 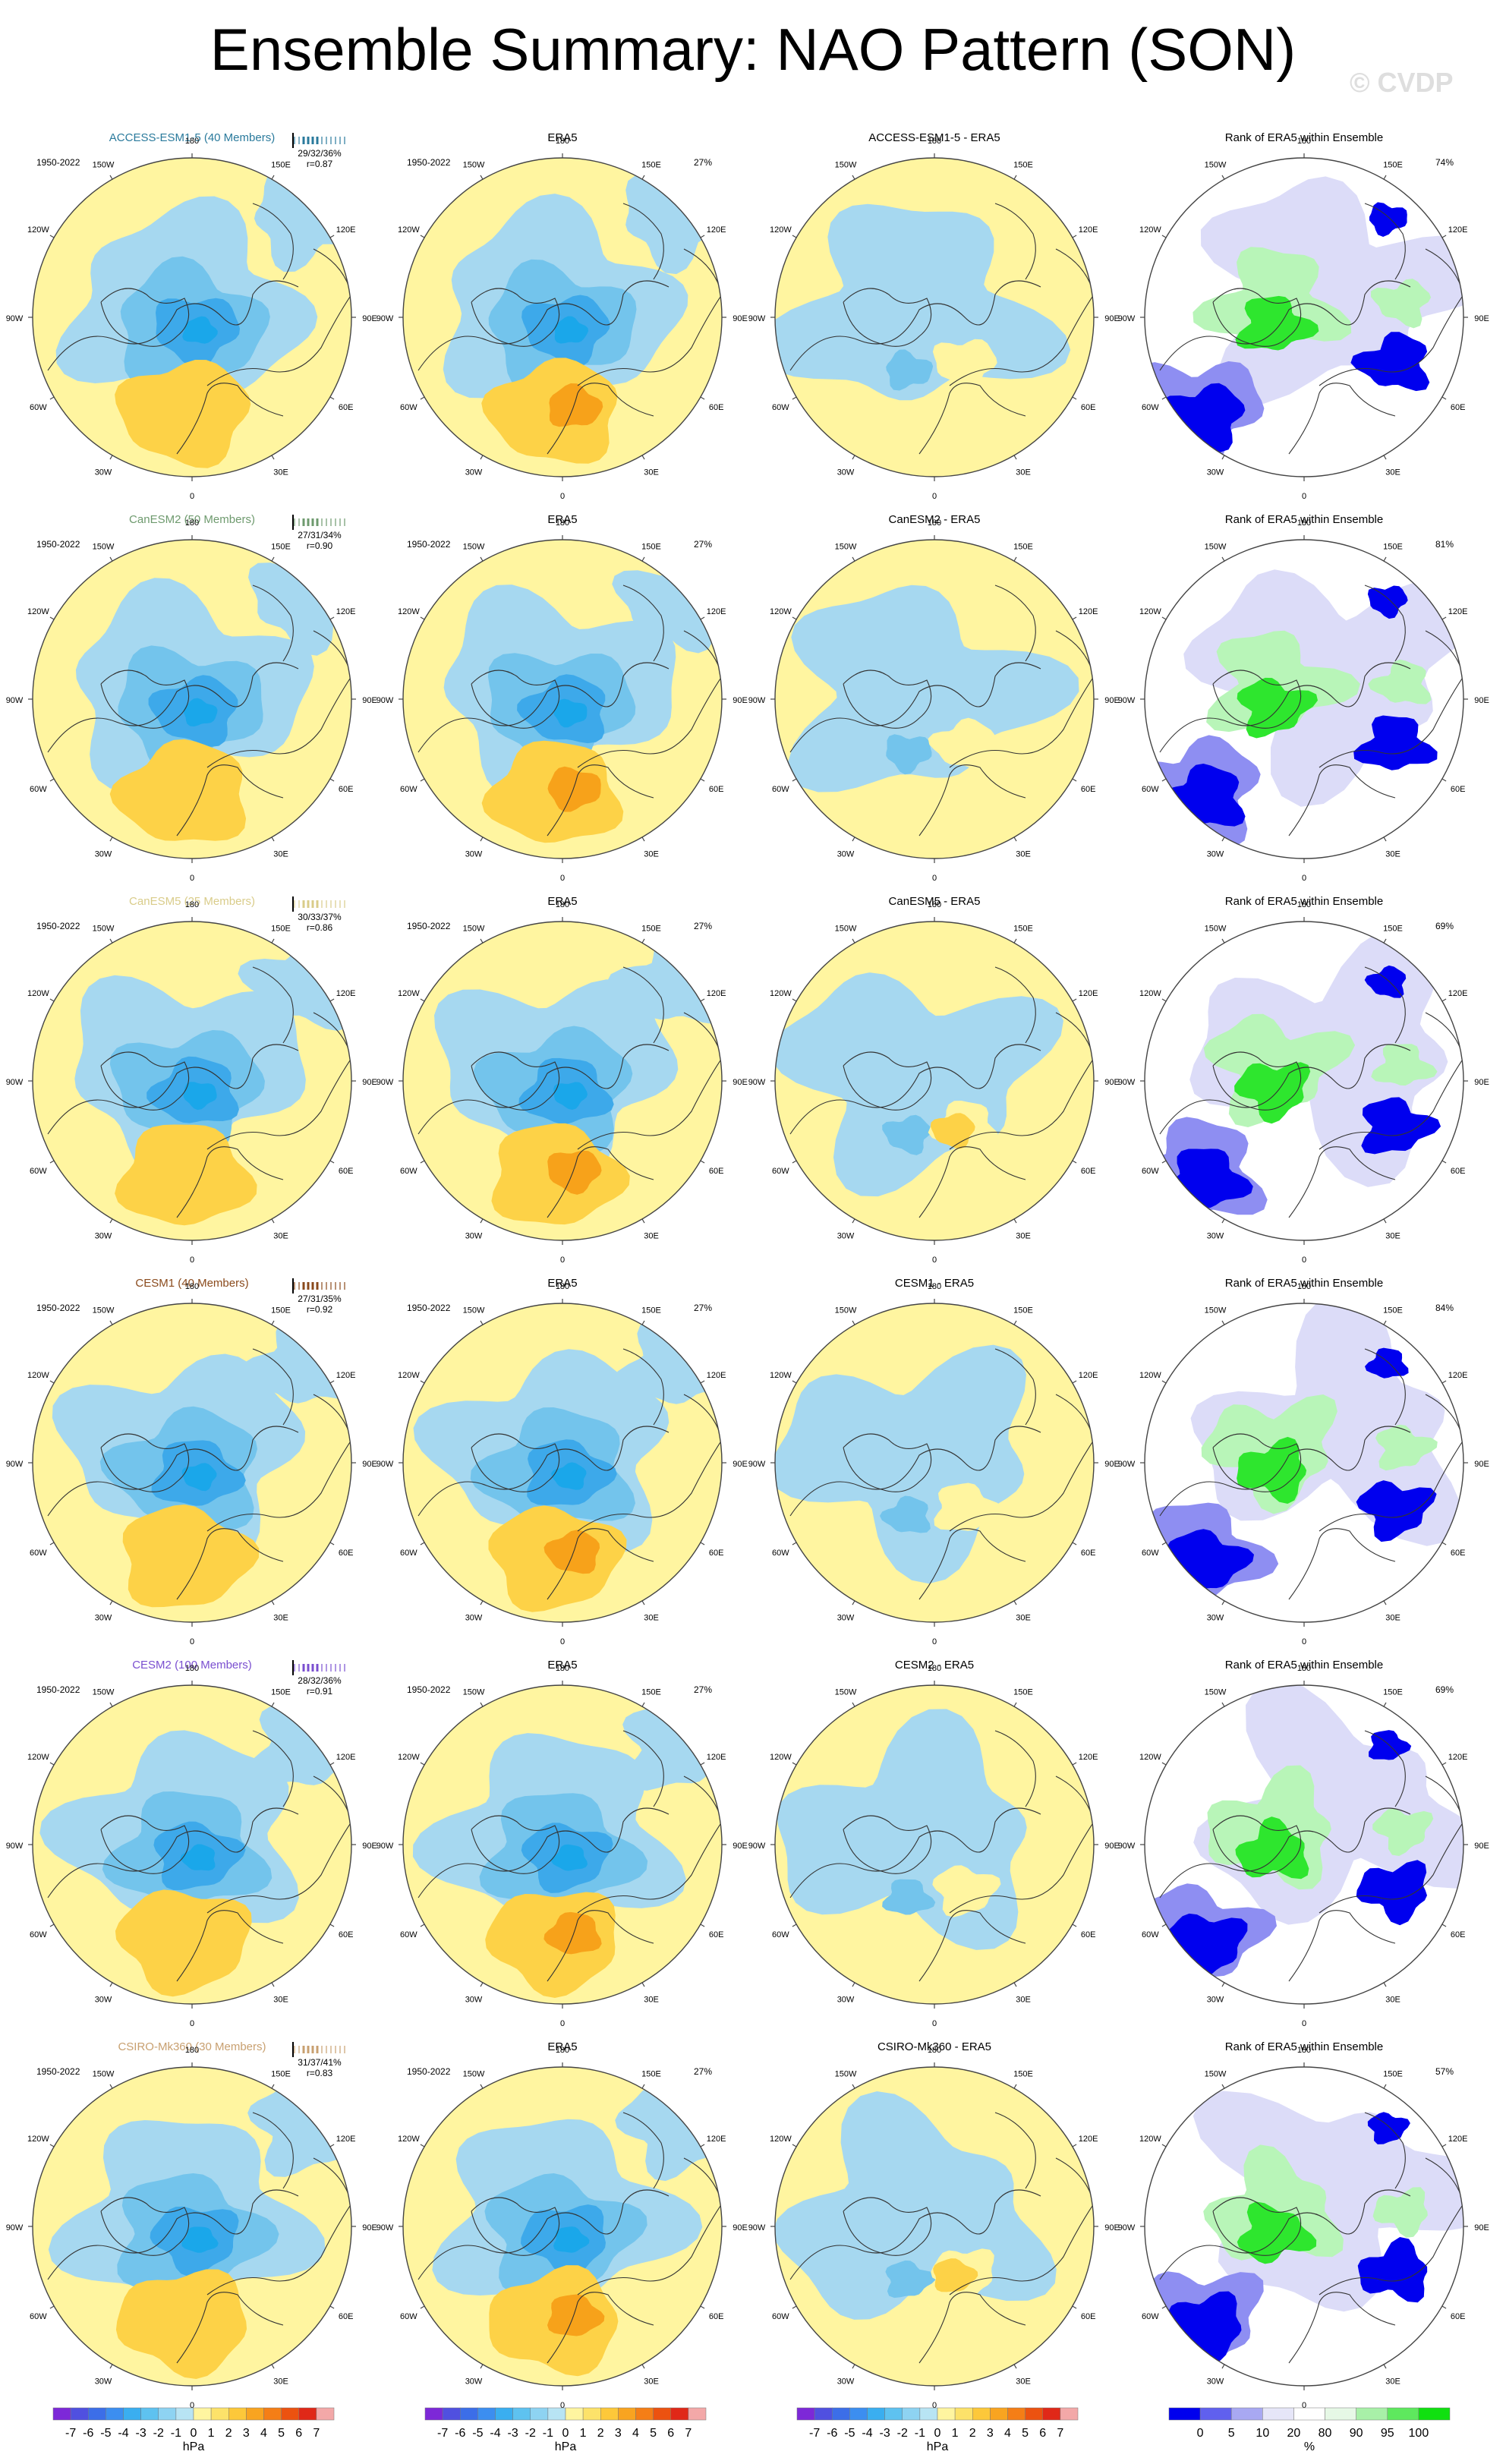 What do you see at coordinates (672, 1746) in the screenshot?
I see `negative-contour-pacific` at bounding box center [672, 1746].